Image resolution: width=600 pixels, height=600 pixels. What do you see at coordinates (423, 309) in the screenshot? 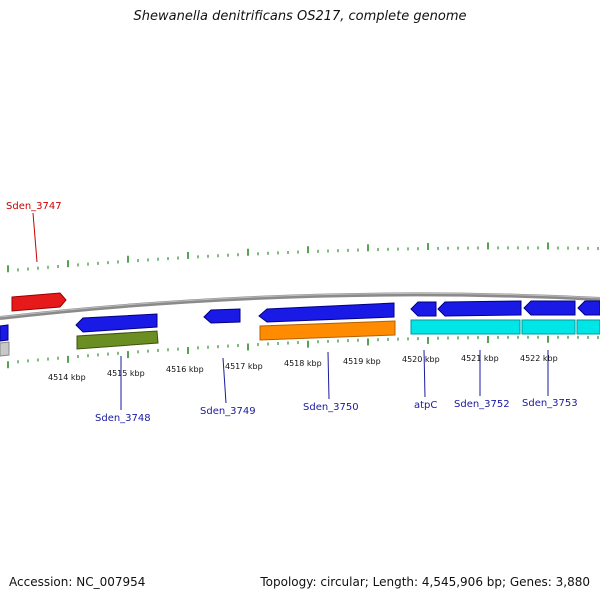
I see `gene-arrow-atpc` at bounding box center [423, 309].